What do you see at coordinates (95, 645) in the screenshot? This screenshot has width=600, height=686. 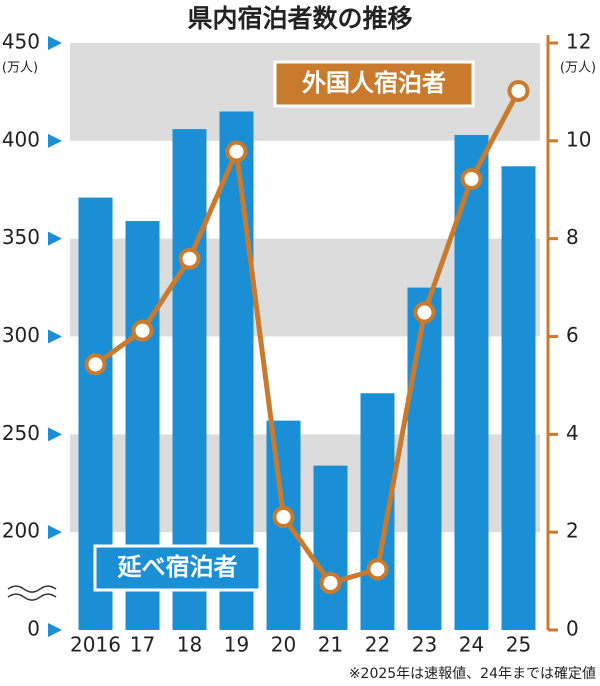 I see `x-tick-label: 2016` at bounding box center [95, 645].